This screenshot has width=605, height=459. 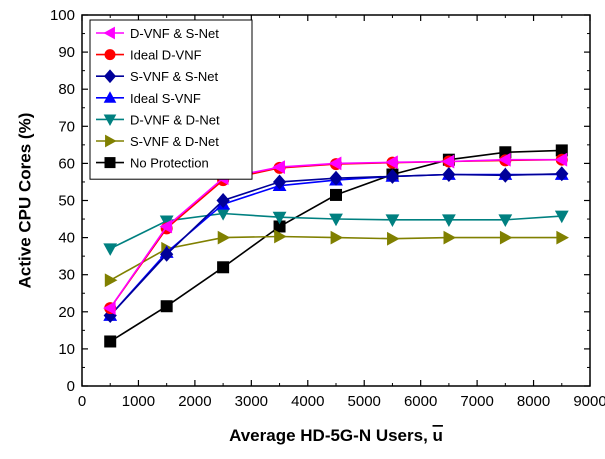 I want to click on series-s-vnf-d-net, so click(x=336, y=258).